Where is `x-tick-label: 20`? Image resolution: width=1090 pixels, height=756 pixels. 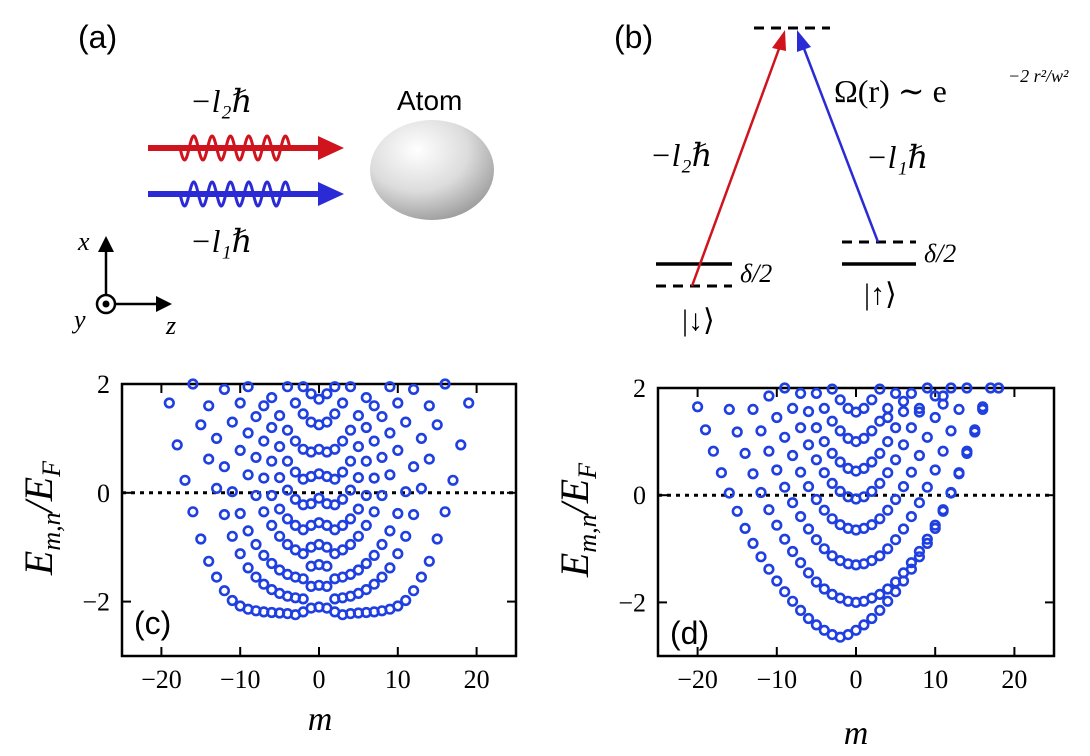 x-tick-label: 20 is located at coordinates (477, 679).